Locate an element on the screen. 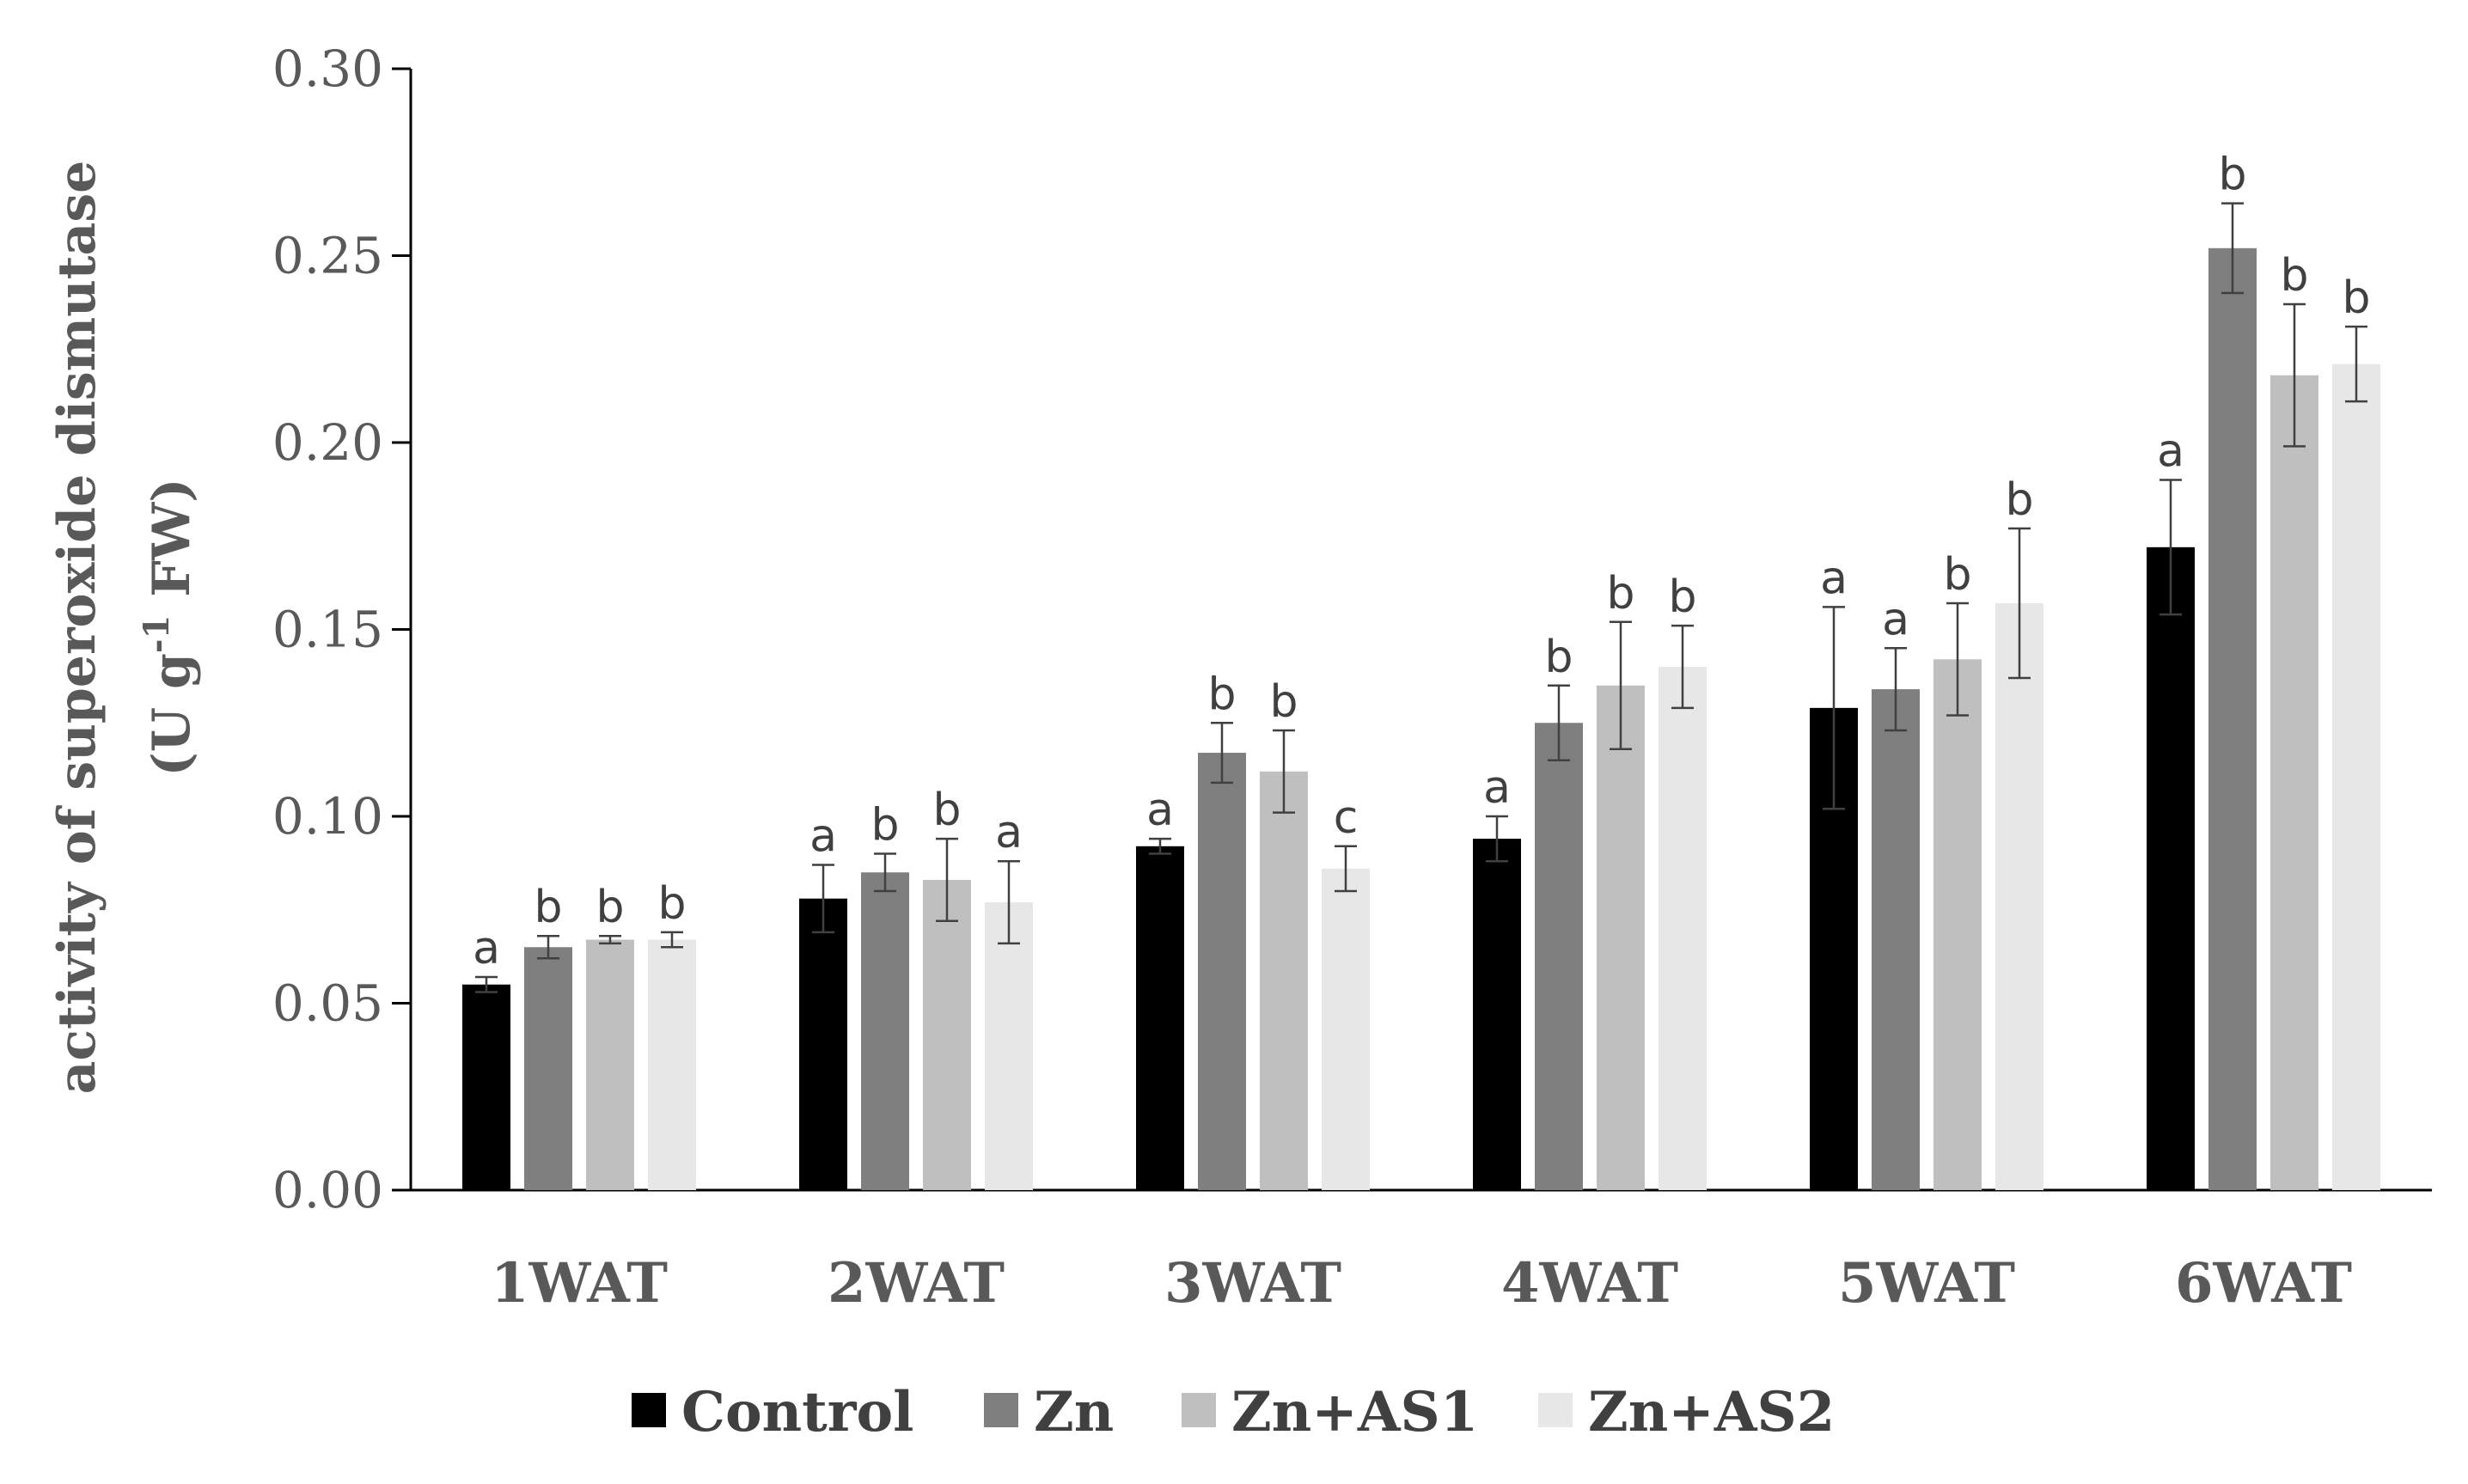 The image size is (2468, 1484). y-tick-label: 0.00 is located at coordinates (327, 1190).